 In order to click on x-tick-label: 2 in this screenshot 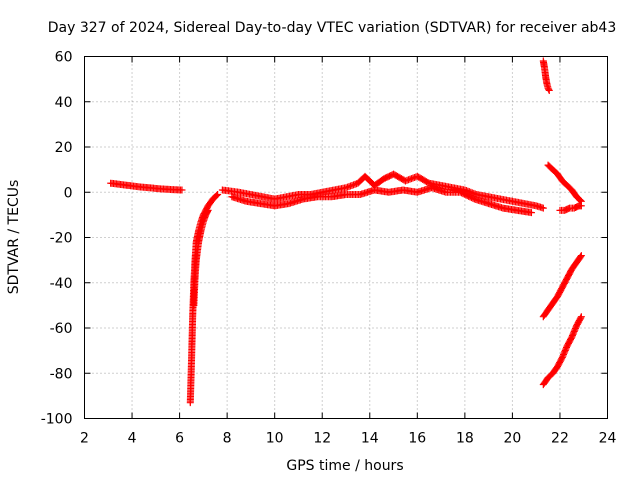, I will do `click(84, 439)`.